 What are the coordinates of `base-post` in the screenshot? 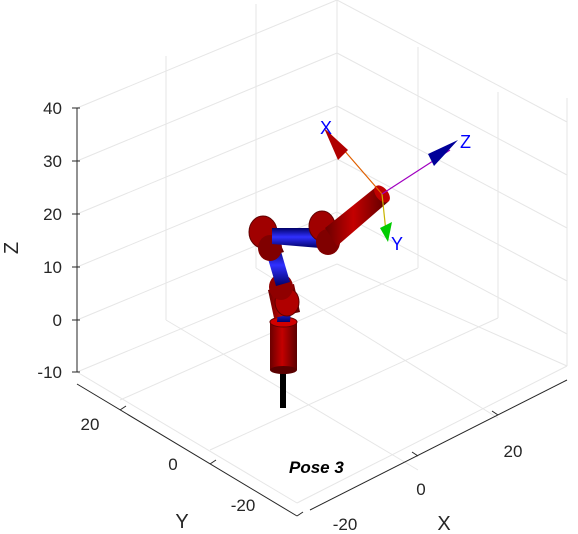 It's located at (283, 384).